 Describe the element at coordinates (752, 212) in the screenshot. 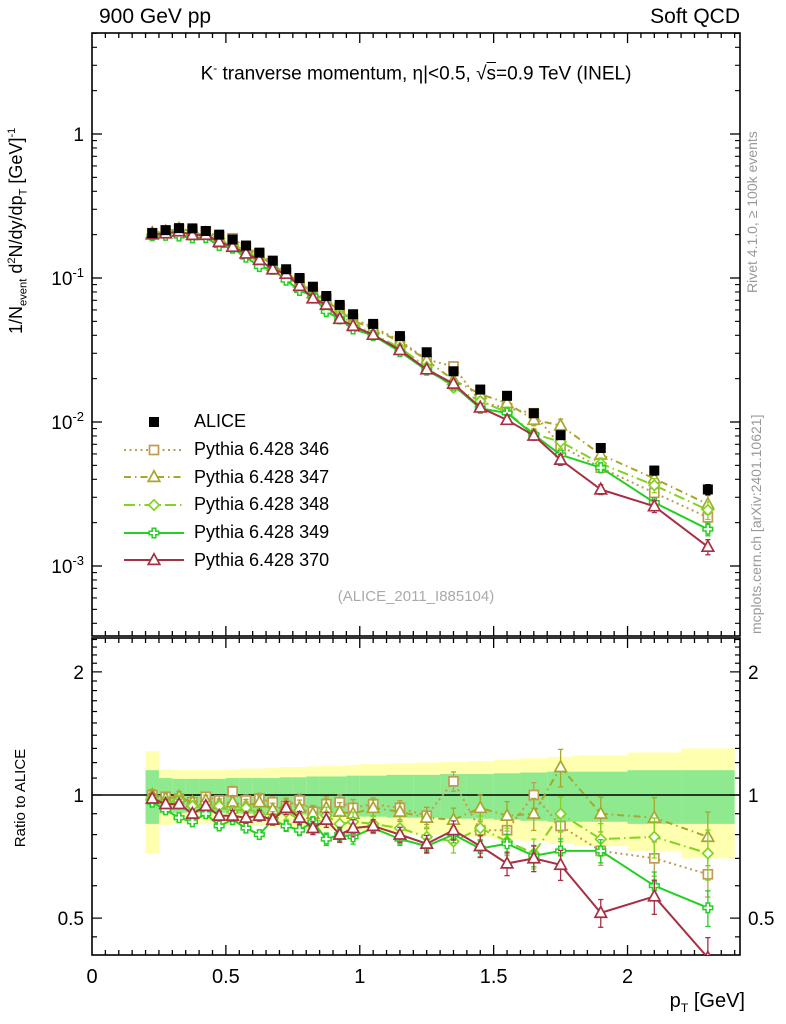

I see `rivet-version-note: Rivet 4.1.0, ≥ 100k events` at that location.